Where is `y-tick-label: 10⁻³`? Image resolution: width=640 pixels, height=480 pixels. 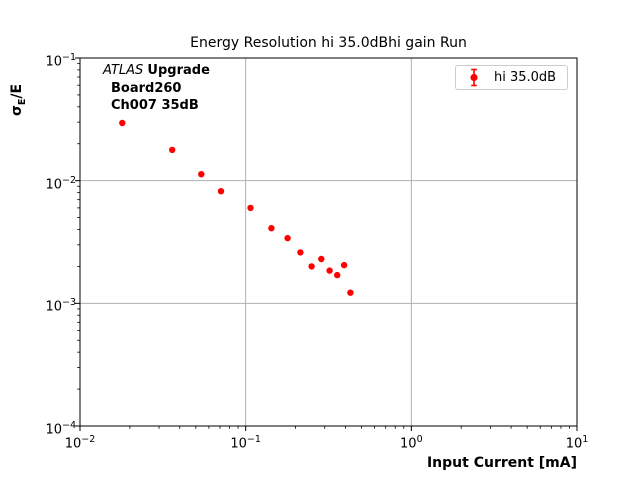
y-tick-label: 10⁻³ is located at coordinates (60, 306).